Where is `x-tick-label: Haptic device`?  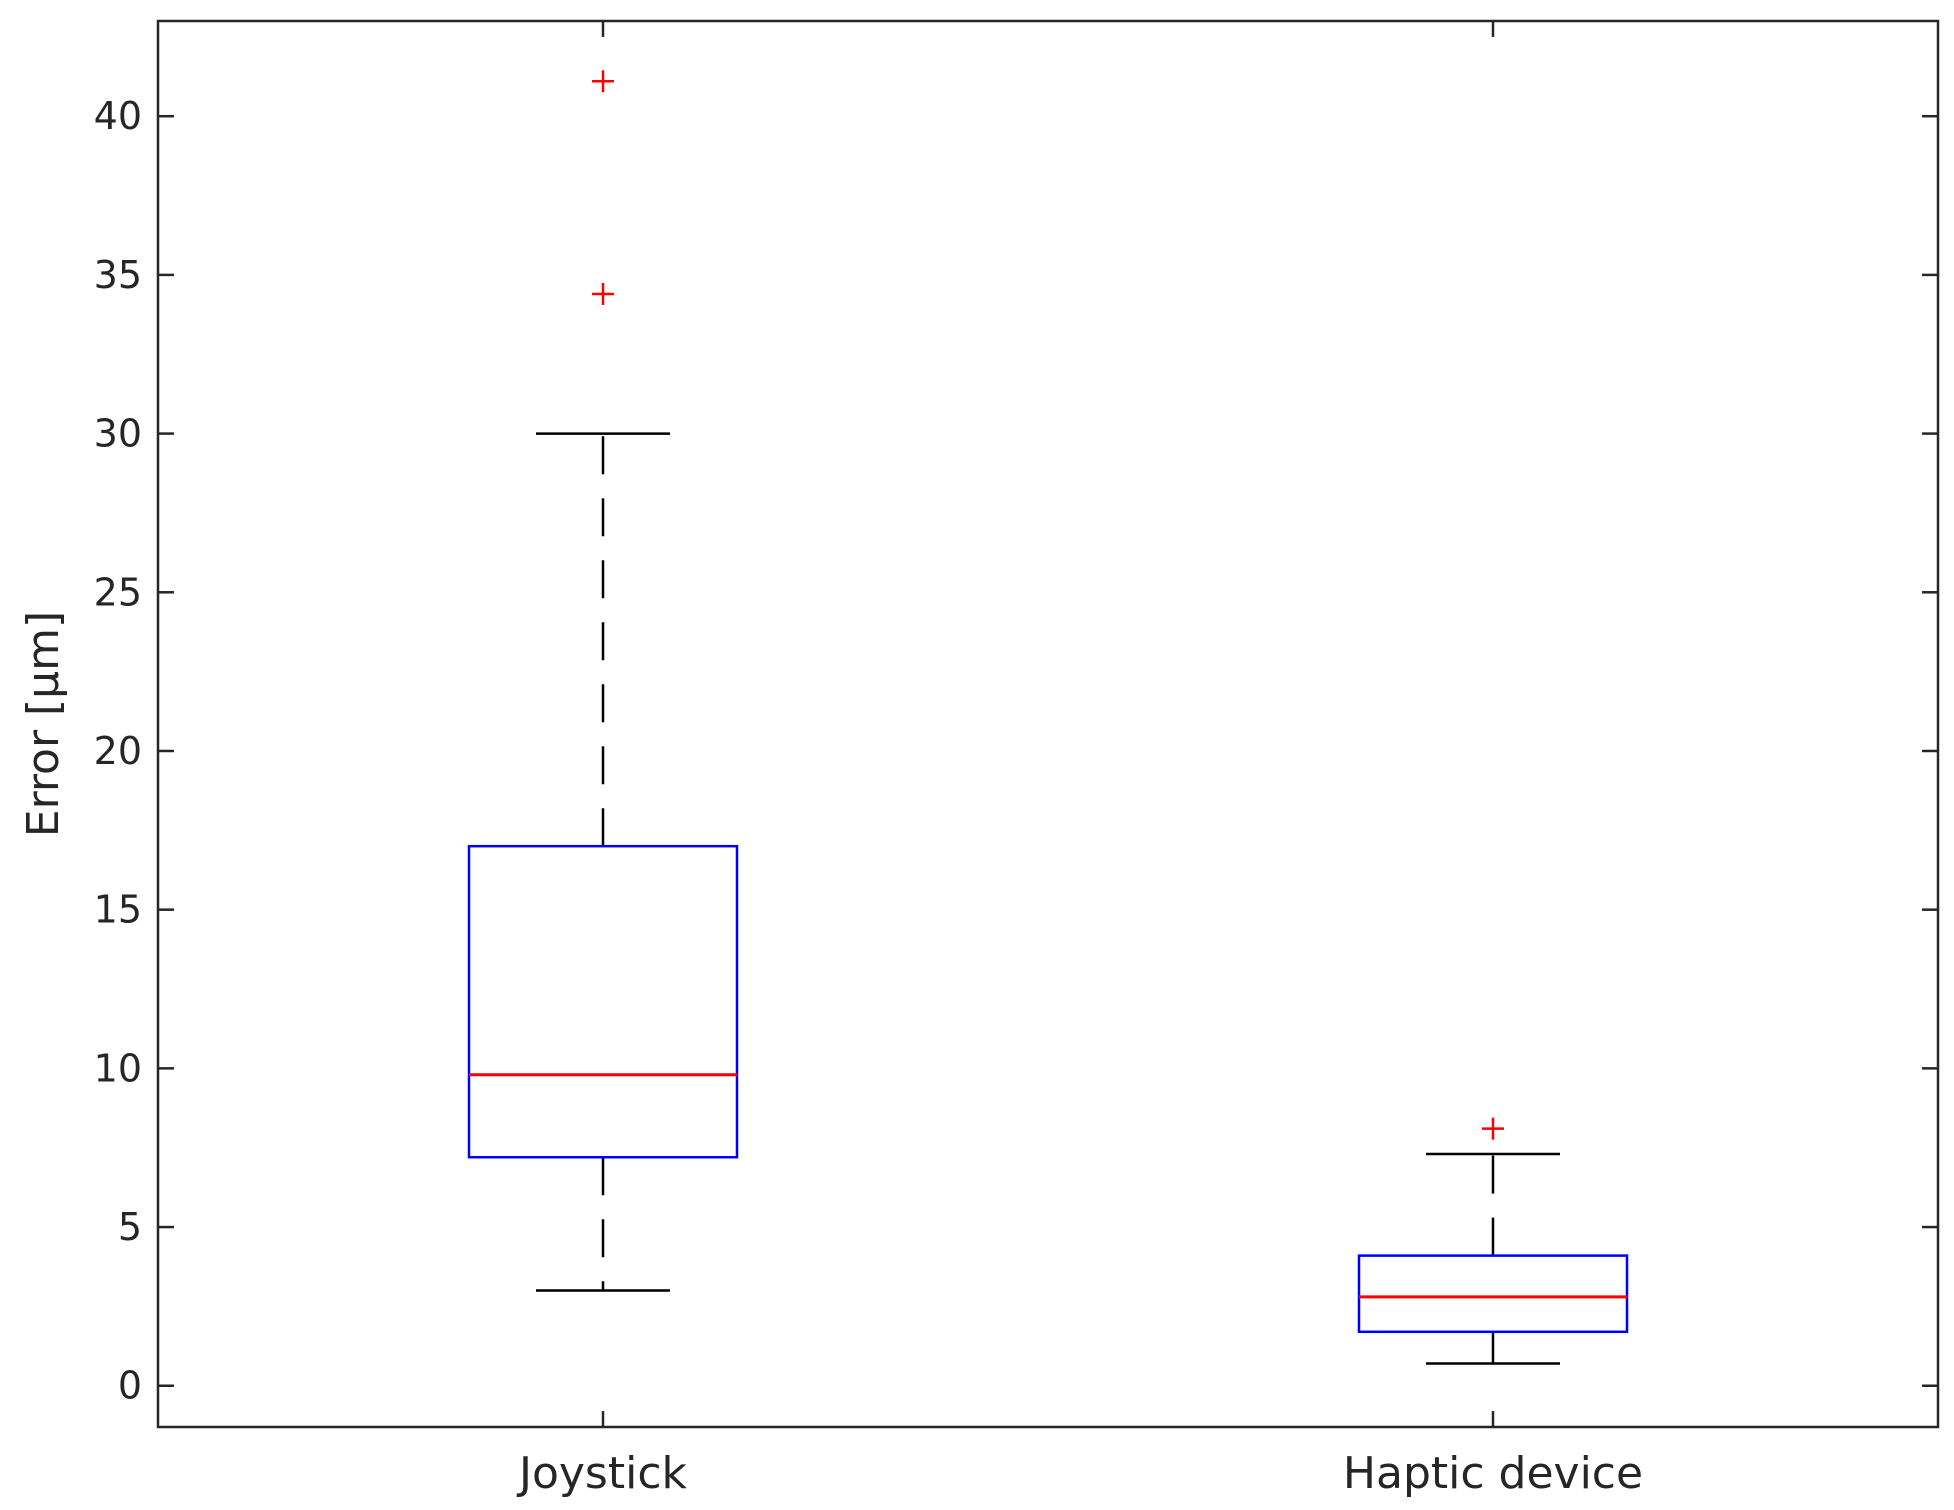 x-tick-label: Haptic device is located at coordinates (1493, 1473).